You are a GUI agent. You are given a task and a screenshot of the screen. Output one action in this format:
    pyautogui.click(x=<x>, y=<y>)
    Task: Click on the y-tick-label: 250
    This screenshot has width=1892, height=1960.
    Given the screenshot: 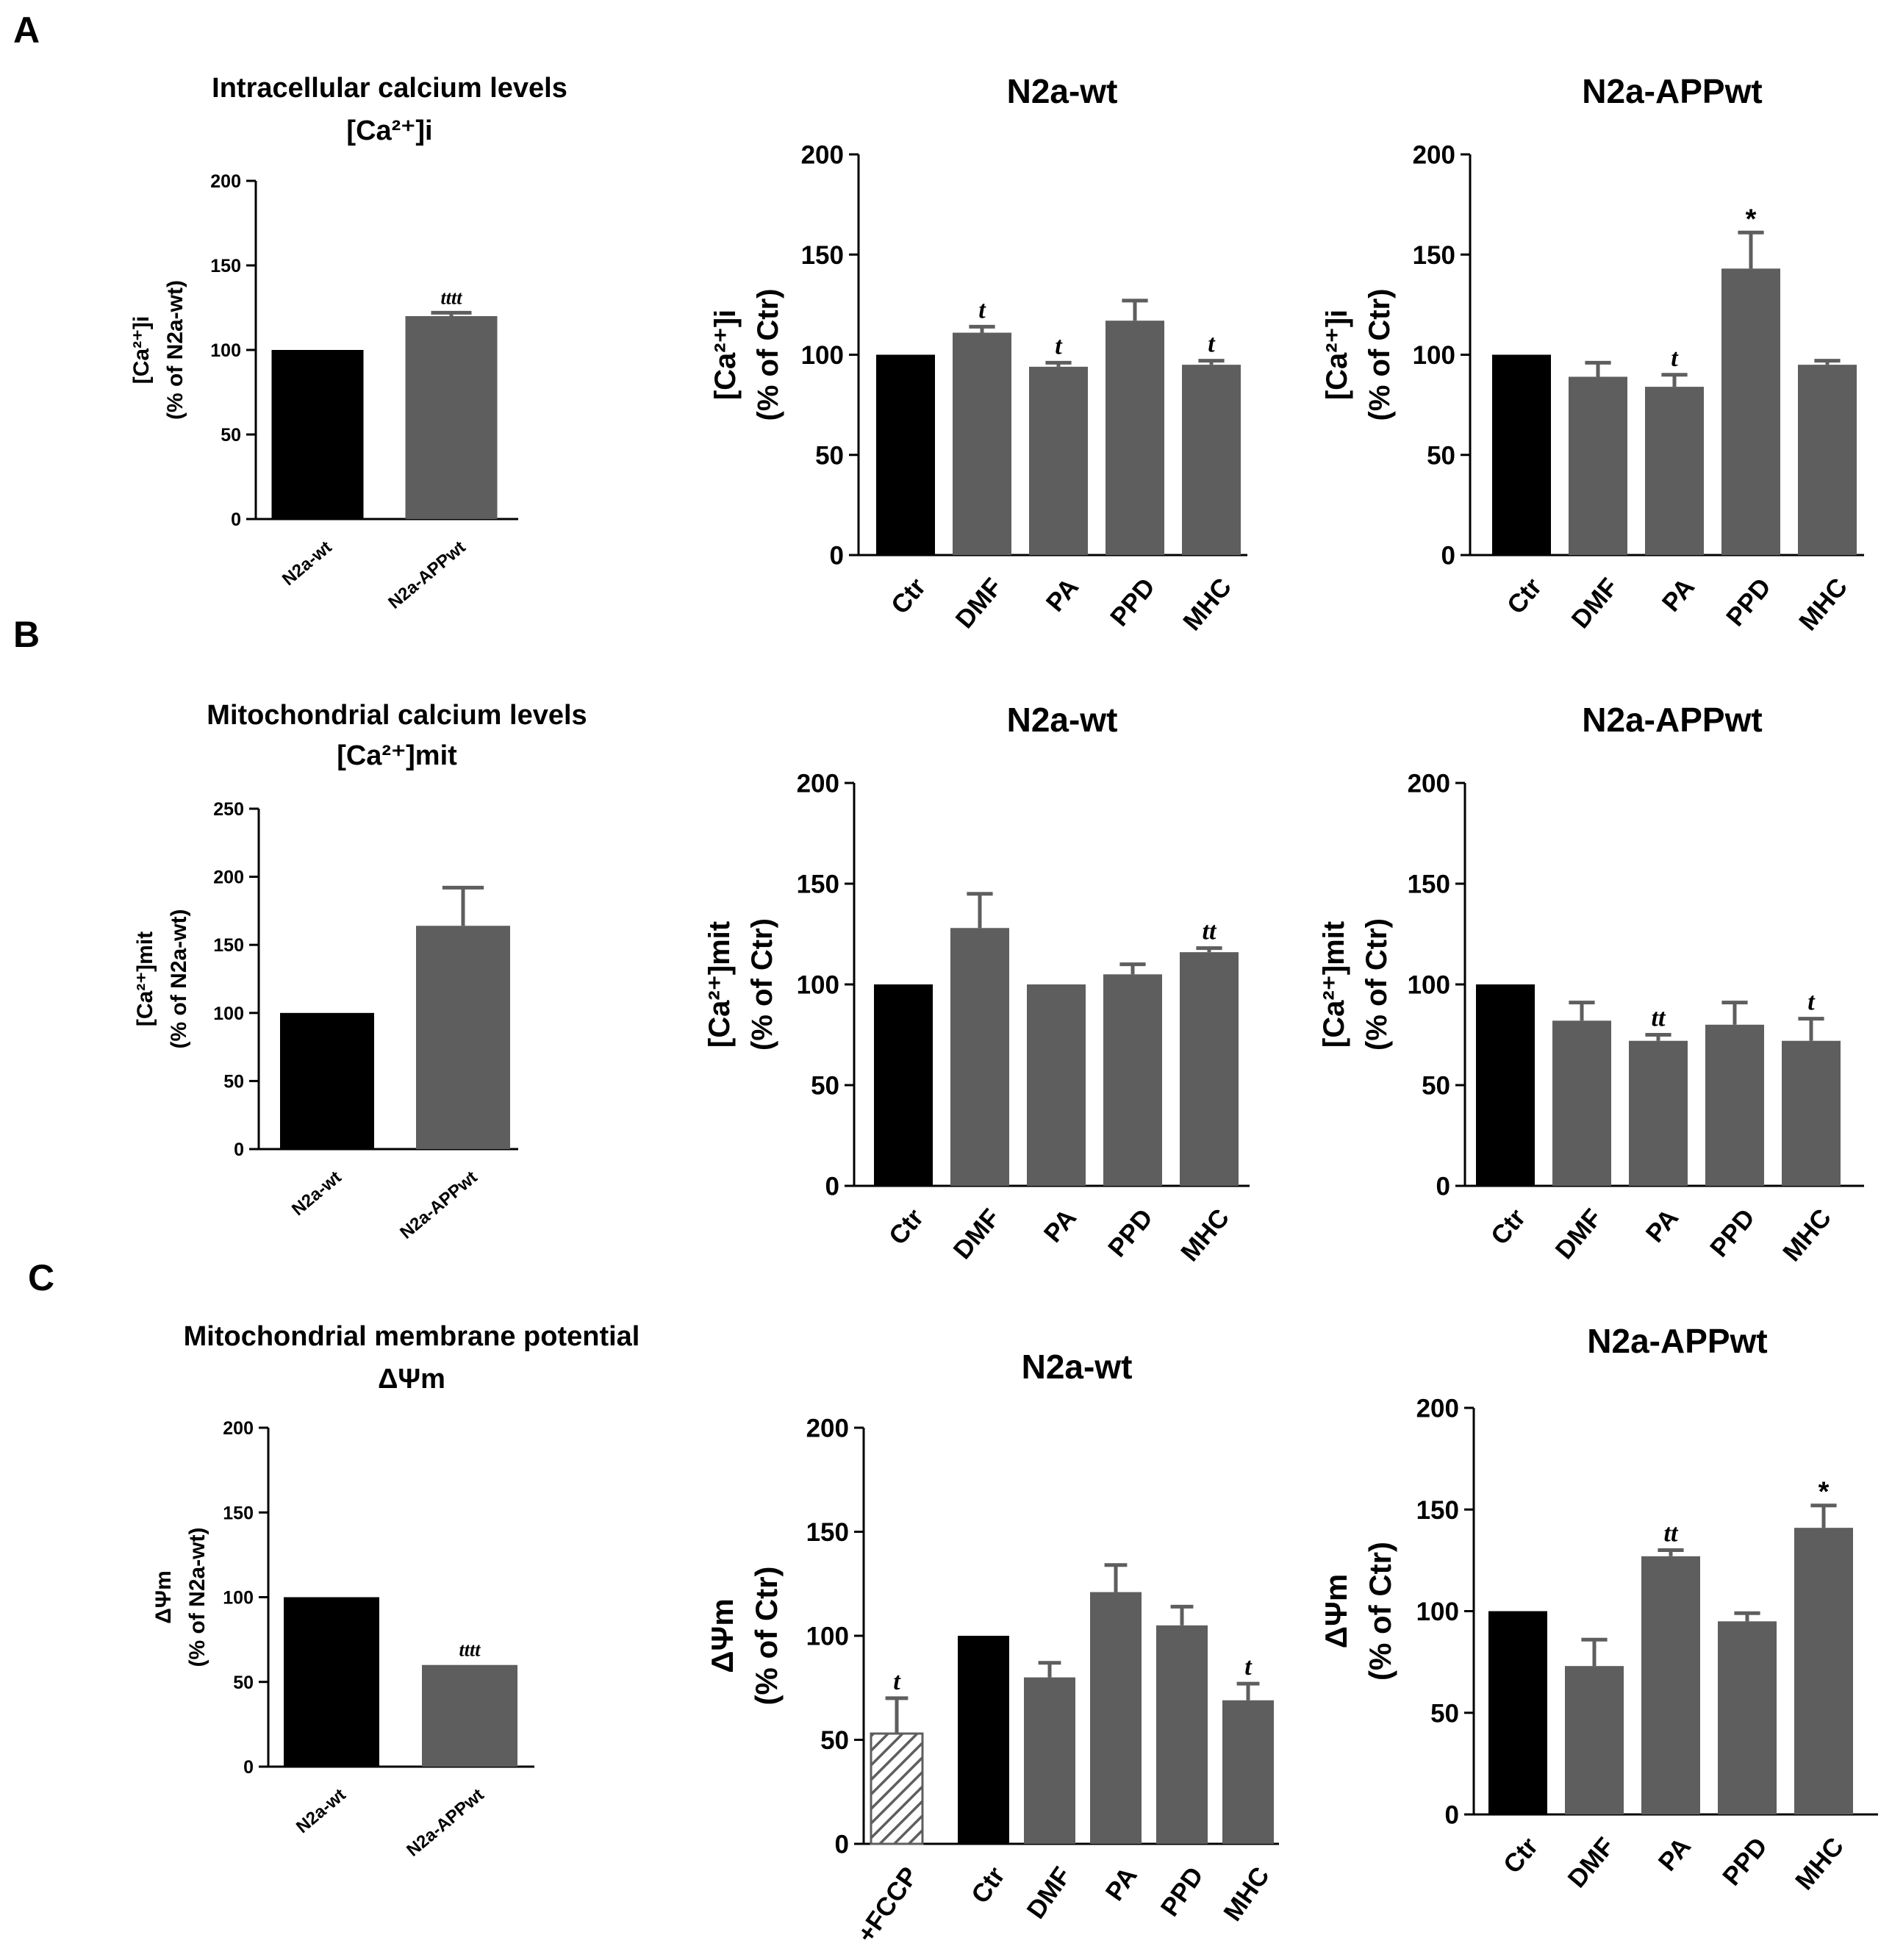 What is the action you would take?
    pyautogui.click(x=228, y=809)
    